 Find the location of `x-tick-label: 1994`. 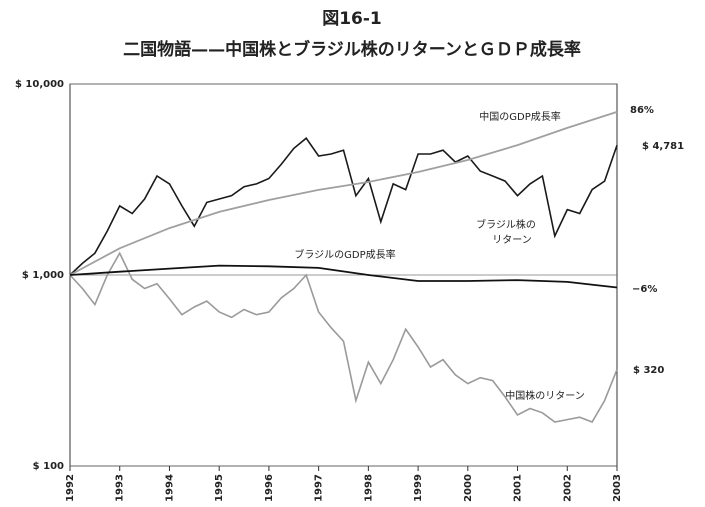

x-tick-label: 1994 is located at coordinates (169, 488).